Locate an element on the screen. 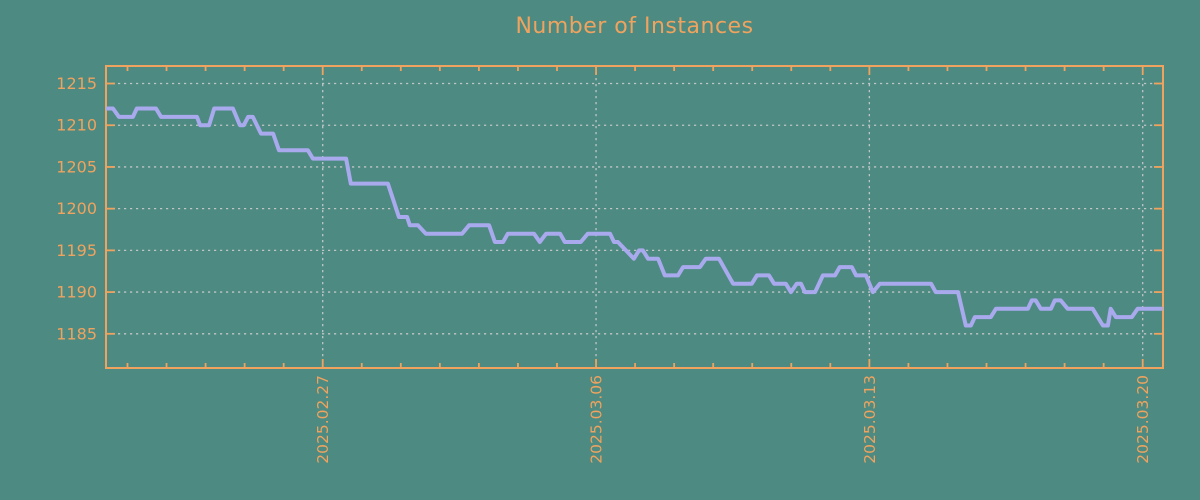  y-tick-label: 1185 is located at coordinates (76, 333).